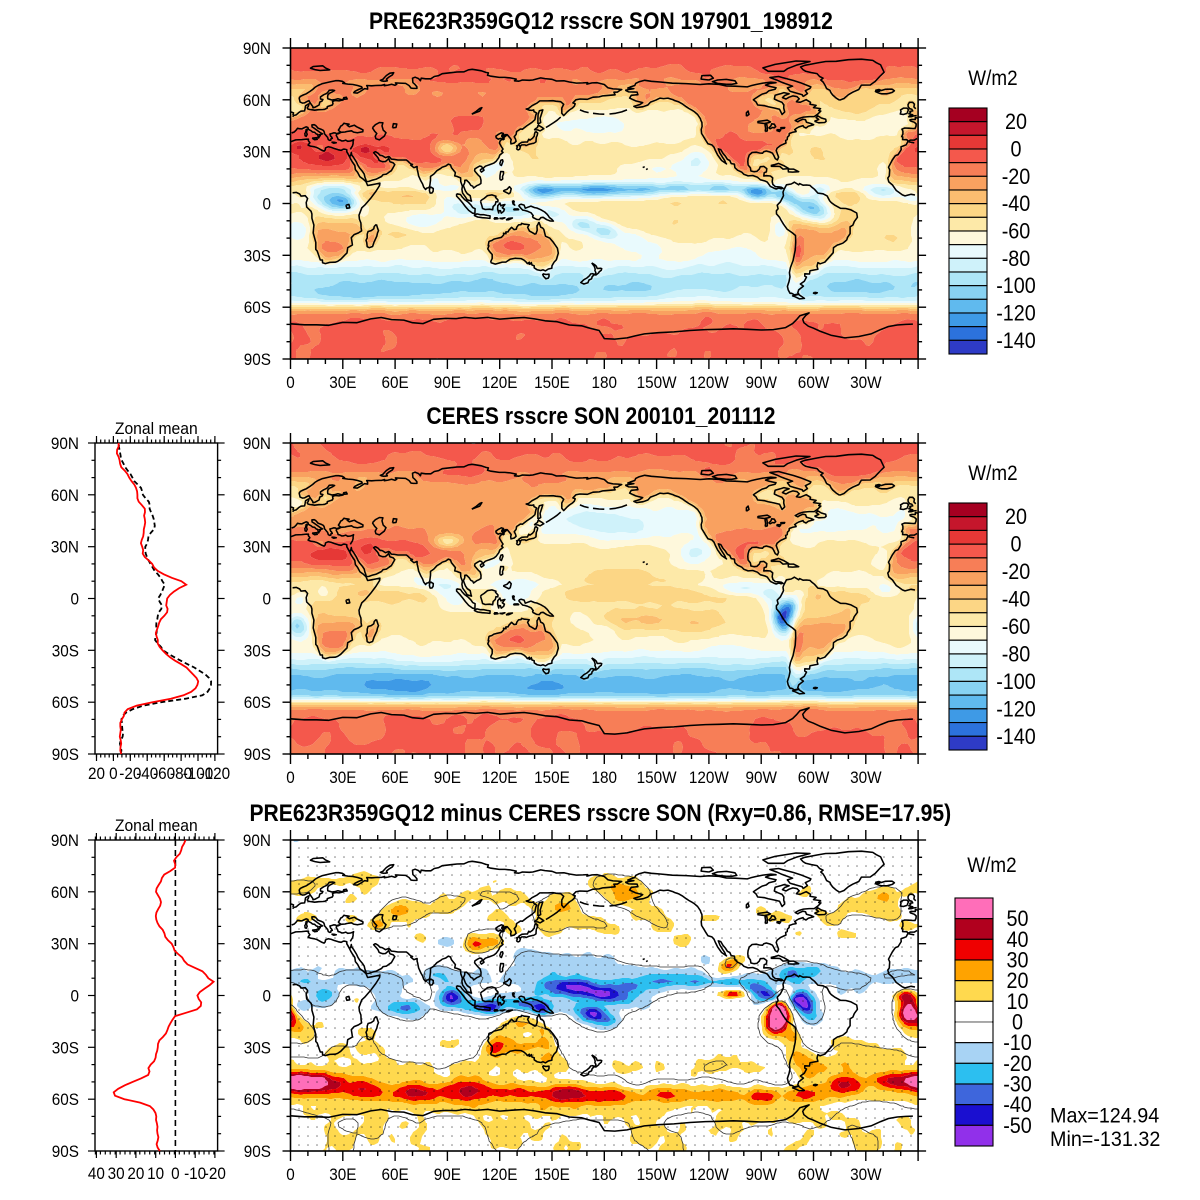  What do you see at coordinates (1017, 1084) in the screenshot?
I see `svg-text: -30` at bounding box center [1017, 1084].